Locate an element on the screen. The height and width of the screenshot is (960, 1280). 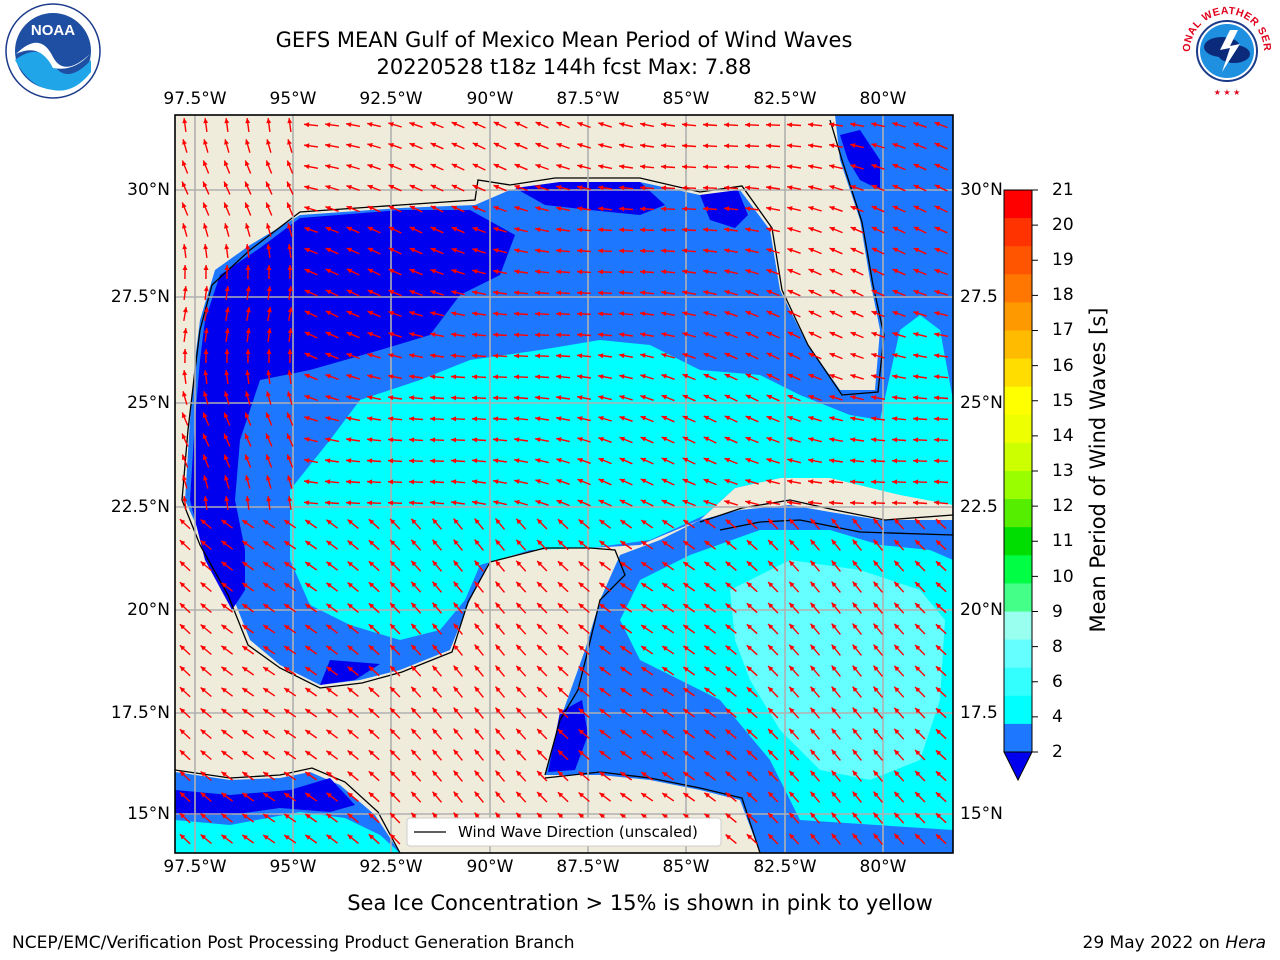
period-lt2-pac is located at coordinates (265, 796).